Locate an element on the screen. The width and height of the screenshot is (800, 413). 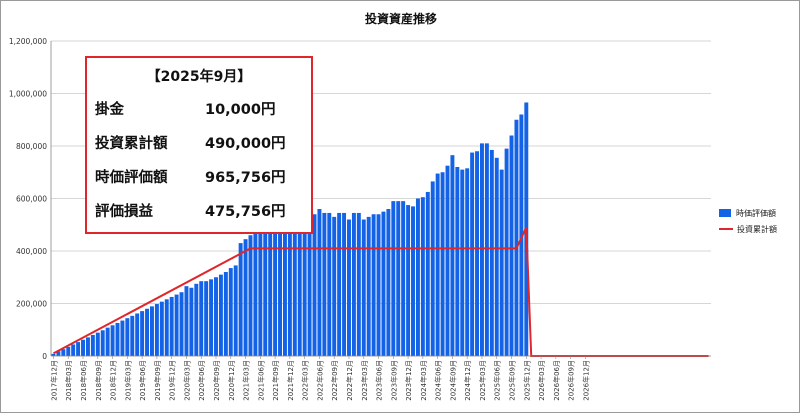
chart-legend: 時価評価額 投資累計額 is located at coordinates (748, 221).